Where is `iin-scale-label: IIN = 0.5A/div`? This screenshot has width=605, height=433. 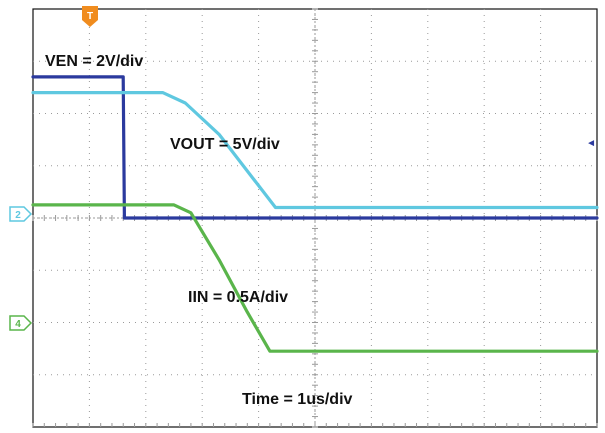
iin-scale-label: IIN = 0.5A/div is located at coordinates (238, 297).